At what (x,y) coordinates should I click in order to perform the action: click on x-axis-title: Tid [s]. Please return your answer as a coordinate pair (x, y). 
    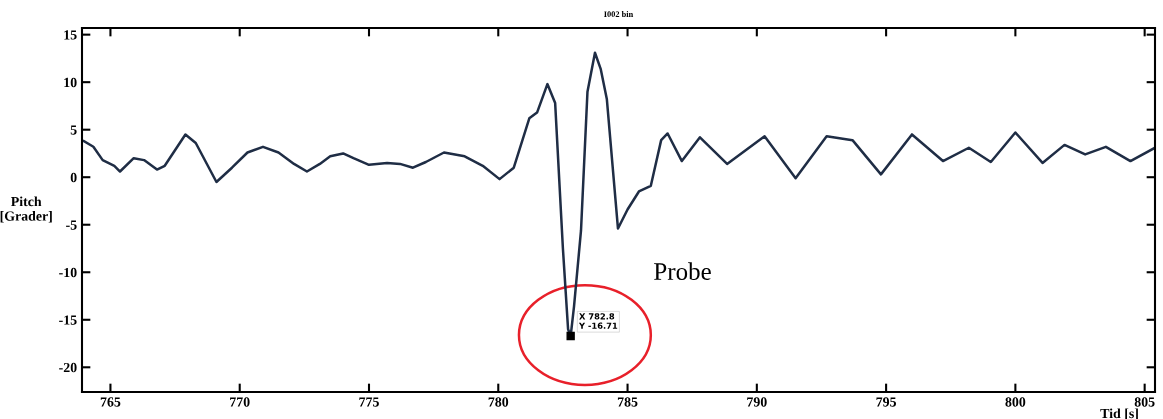
    Looking at the image, I should click on (1119, 413).